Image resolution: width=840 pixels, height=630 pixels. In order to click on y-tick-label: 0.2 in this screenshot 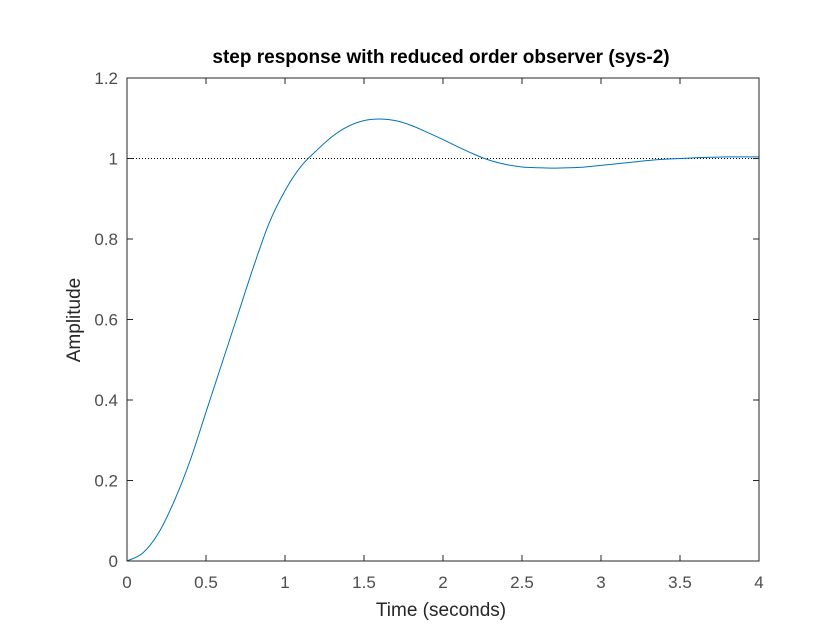, I will do `click(106, 481)`.